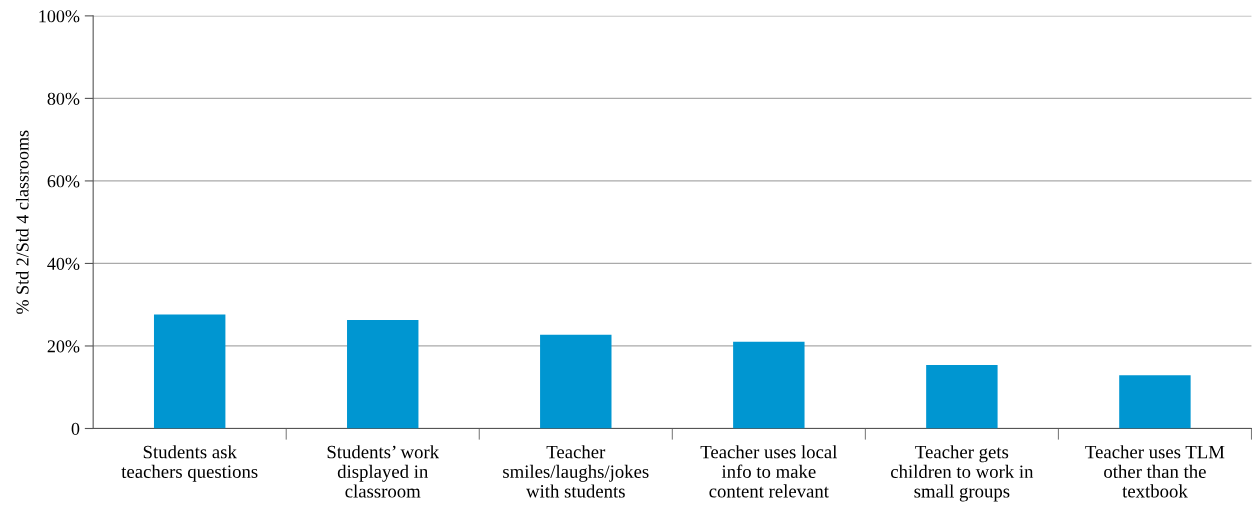 Image resolution: width=1259 pixels, height=529 pixels. Describe the element at coordinates (769, 471) in the screenshot. I see `x-tick-label: Teacher uses local info to make content relevant` at that location.